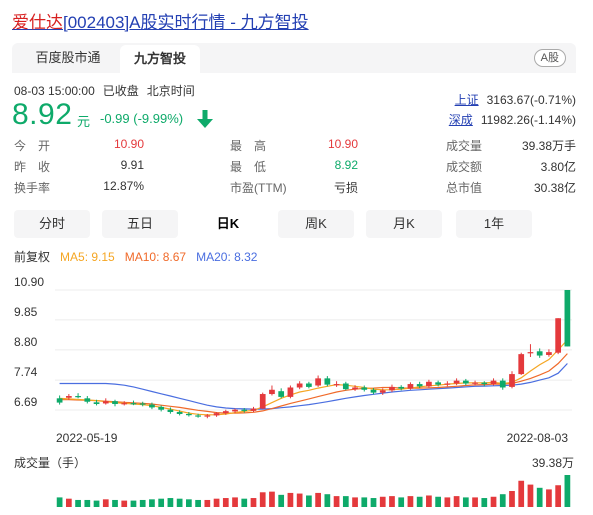 Image resolution: width=593 pixels, height=515 pixels. I want to click on stat-pe-label: 市盈(TTM), so click(258, 188).